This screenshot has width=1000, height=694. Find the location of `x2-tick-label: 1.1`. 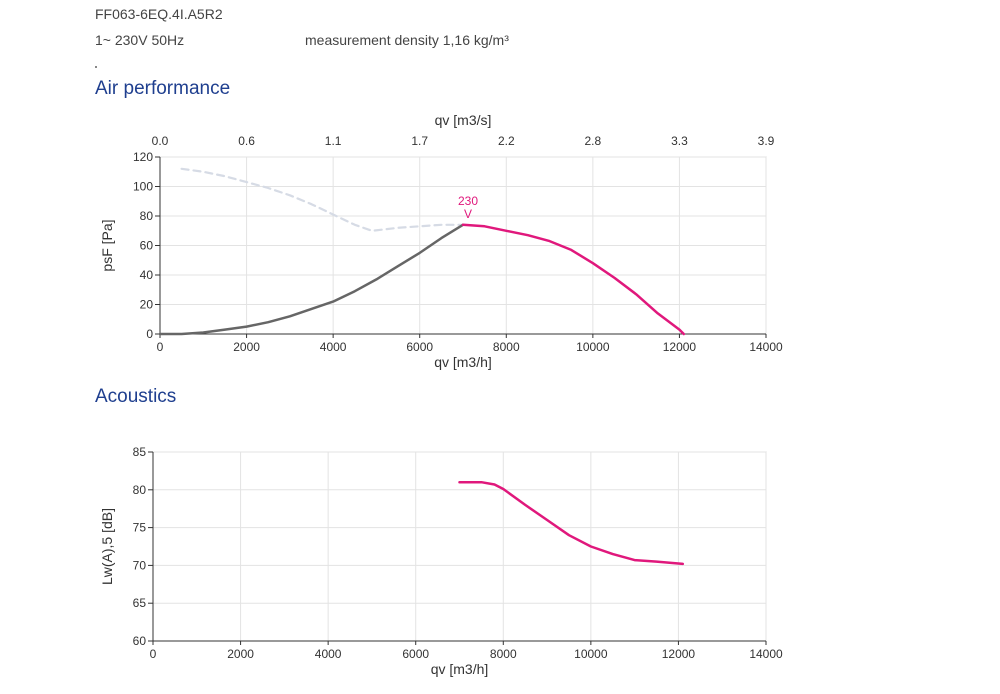

x2-tick-label: 1.1 is located at coordinates (333, 141).